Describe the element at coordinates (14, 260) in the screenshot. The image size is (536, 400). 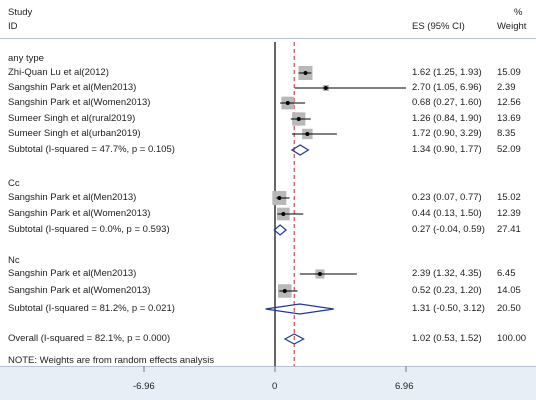
I see `group-label: Nc` at that location.